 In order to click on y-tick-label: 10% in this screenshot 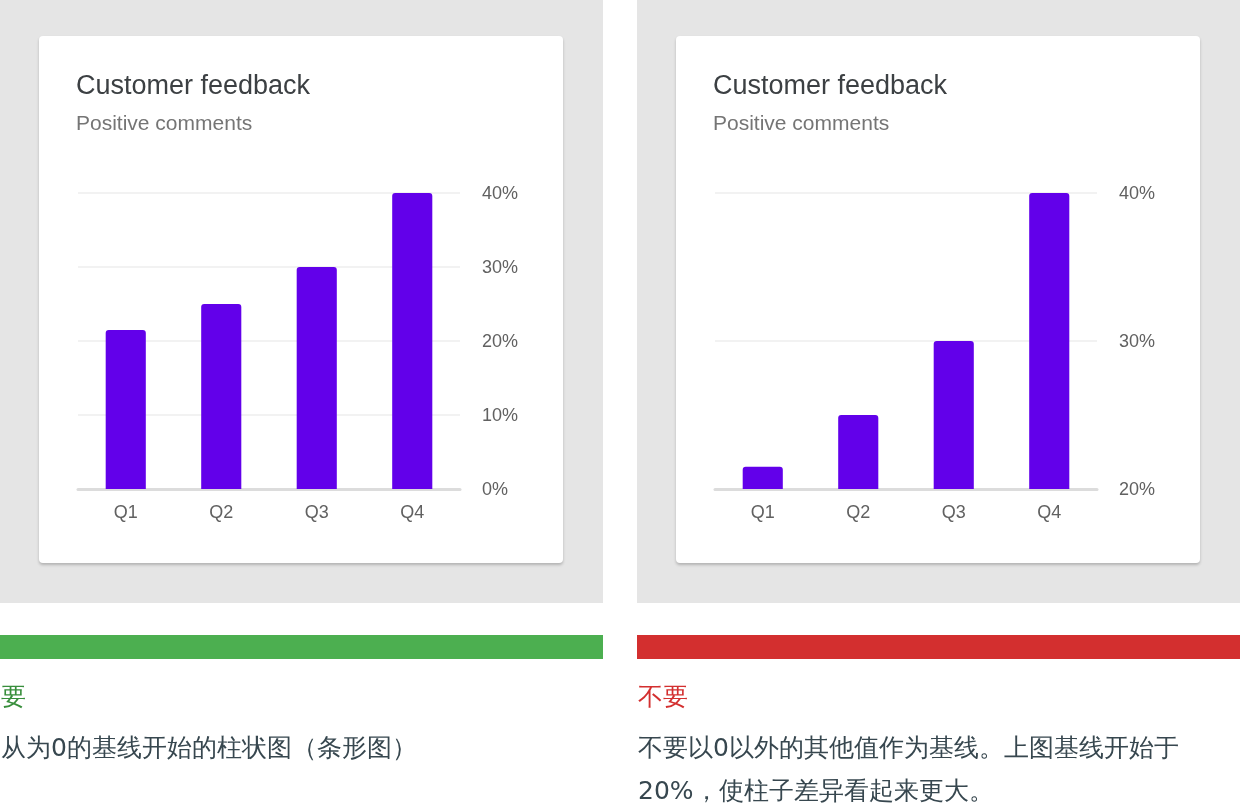, I will do `click(500, 415)`.